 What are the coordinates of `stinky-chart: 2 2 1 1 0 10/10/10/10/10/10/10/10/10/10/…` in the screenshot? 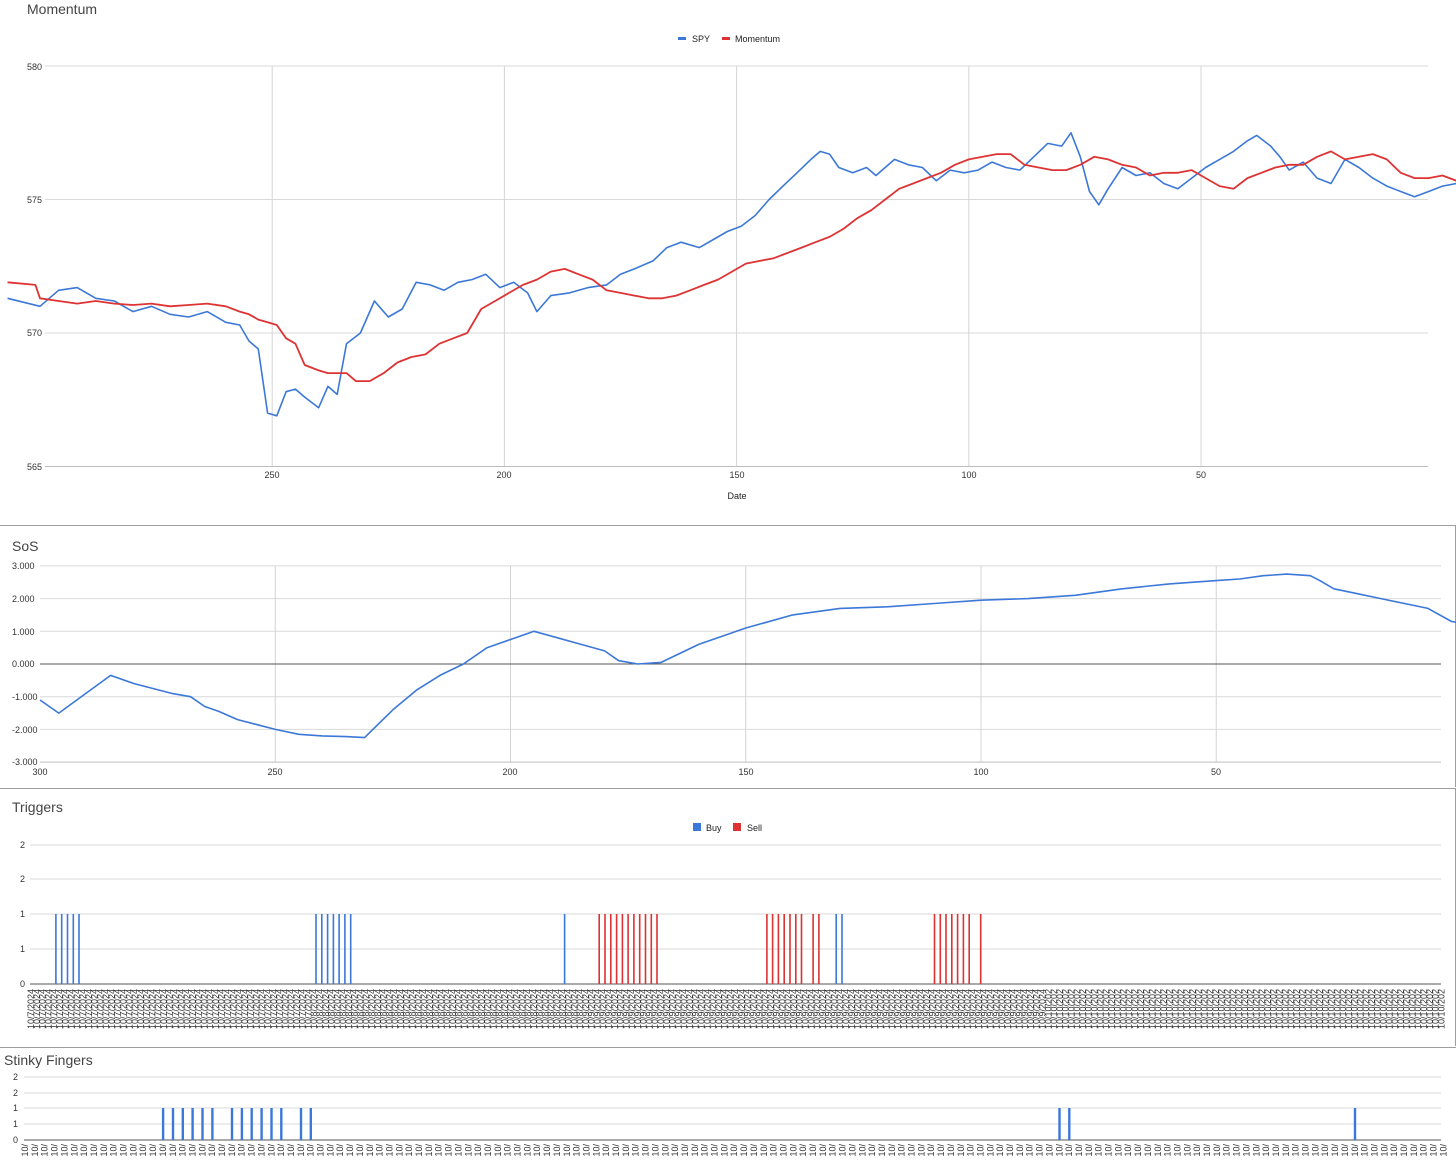 It's located at (728, 1109).